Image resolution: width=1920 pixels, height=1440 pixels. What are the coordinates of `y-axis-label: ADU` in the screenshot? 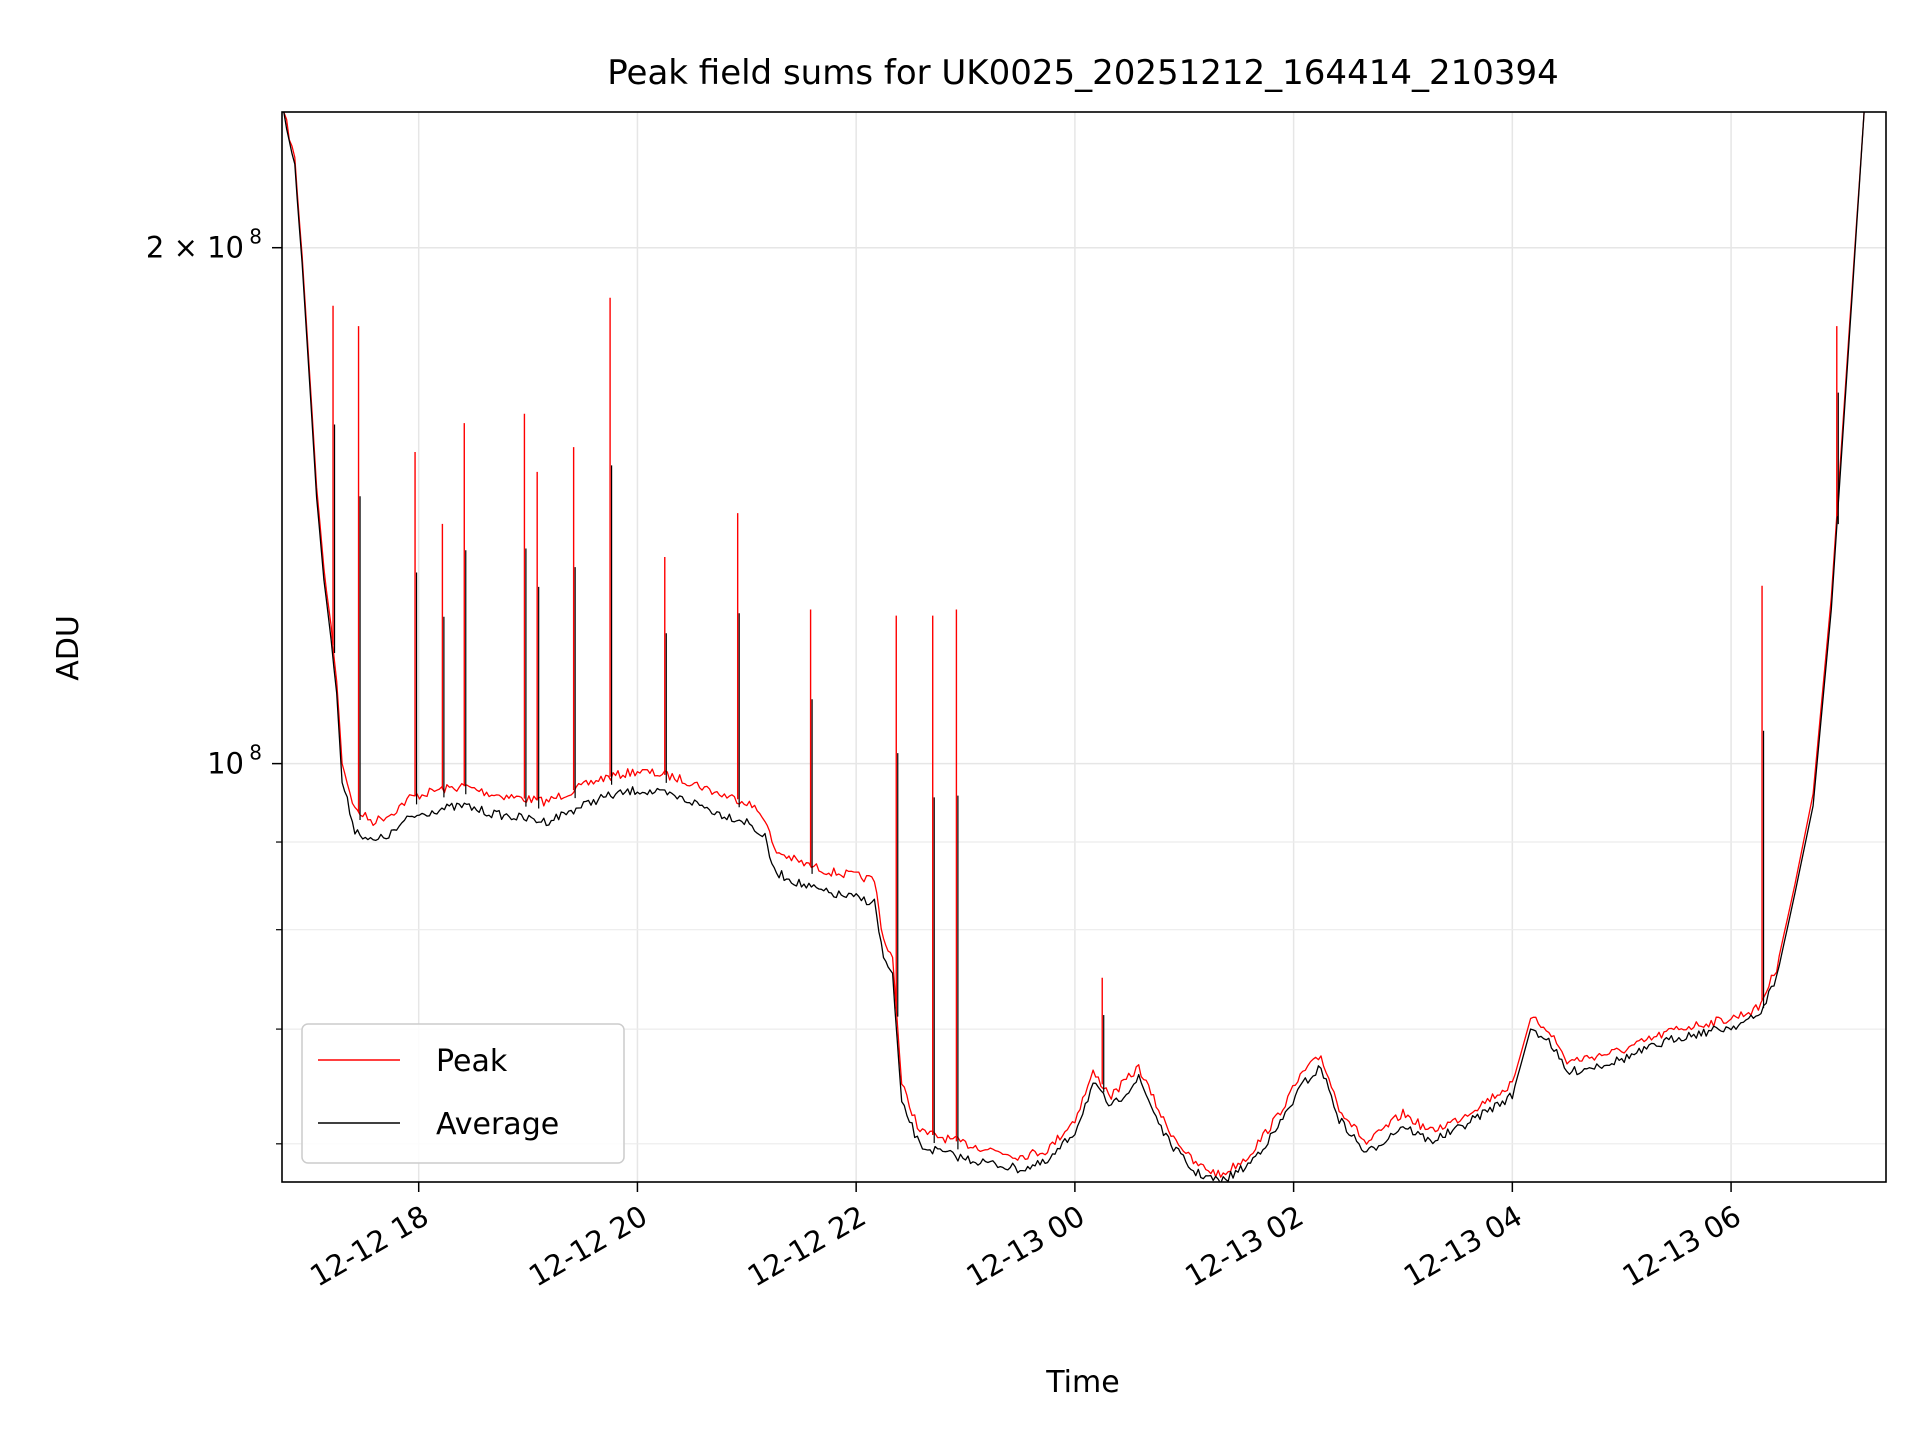 It's located at (68, 648).